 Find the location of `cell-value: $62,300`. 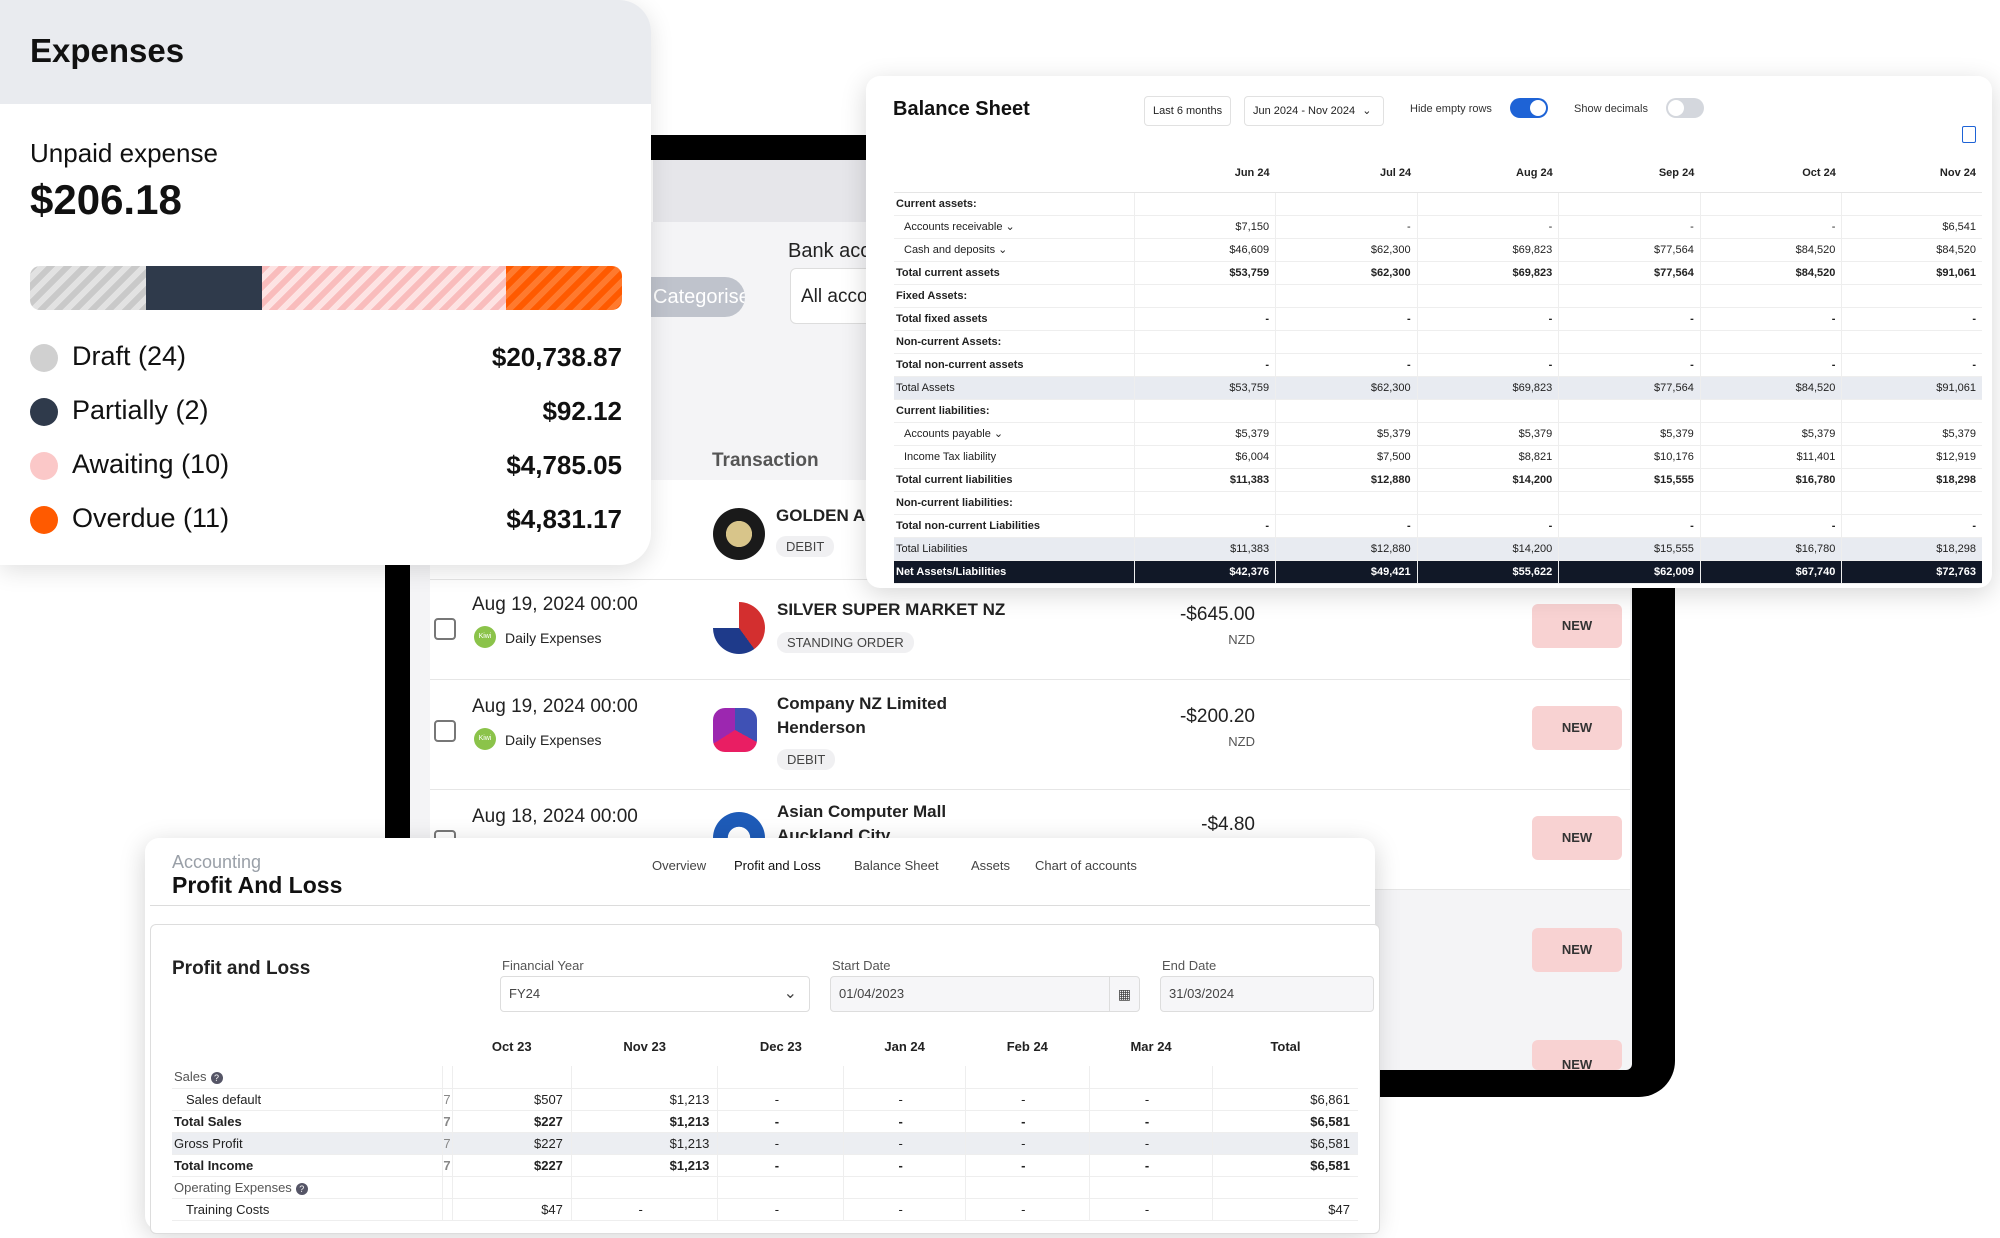

cell-value: $62,300 is located at coordinates (1346, 388).